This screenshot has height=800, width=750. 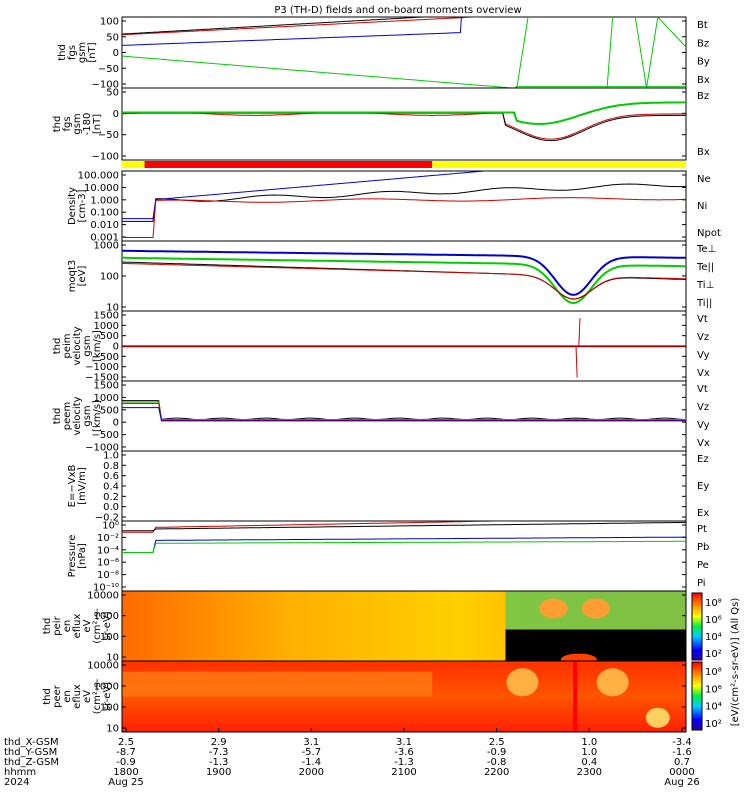 I want to click on y-tick-label: 100, so click(x=109, y=277).